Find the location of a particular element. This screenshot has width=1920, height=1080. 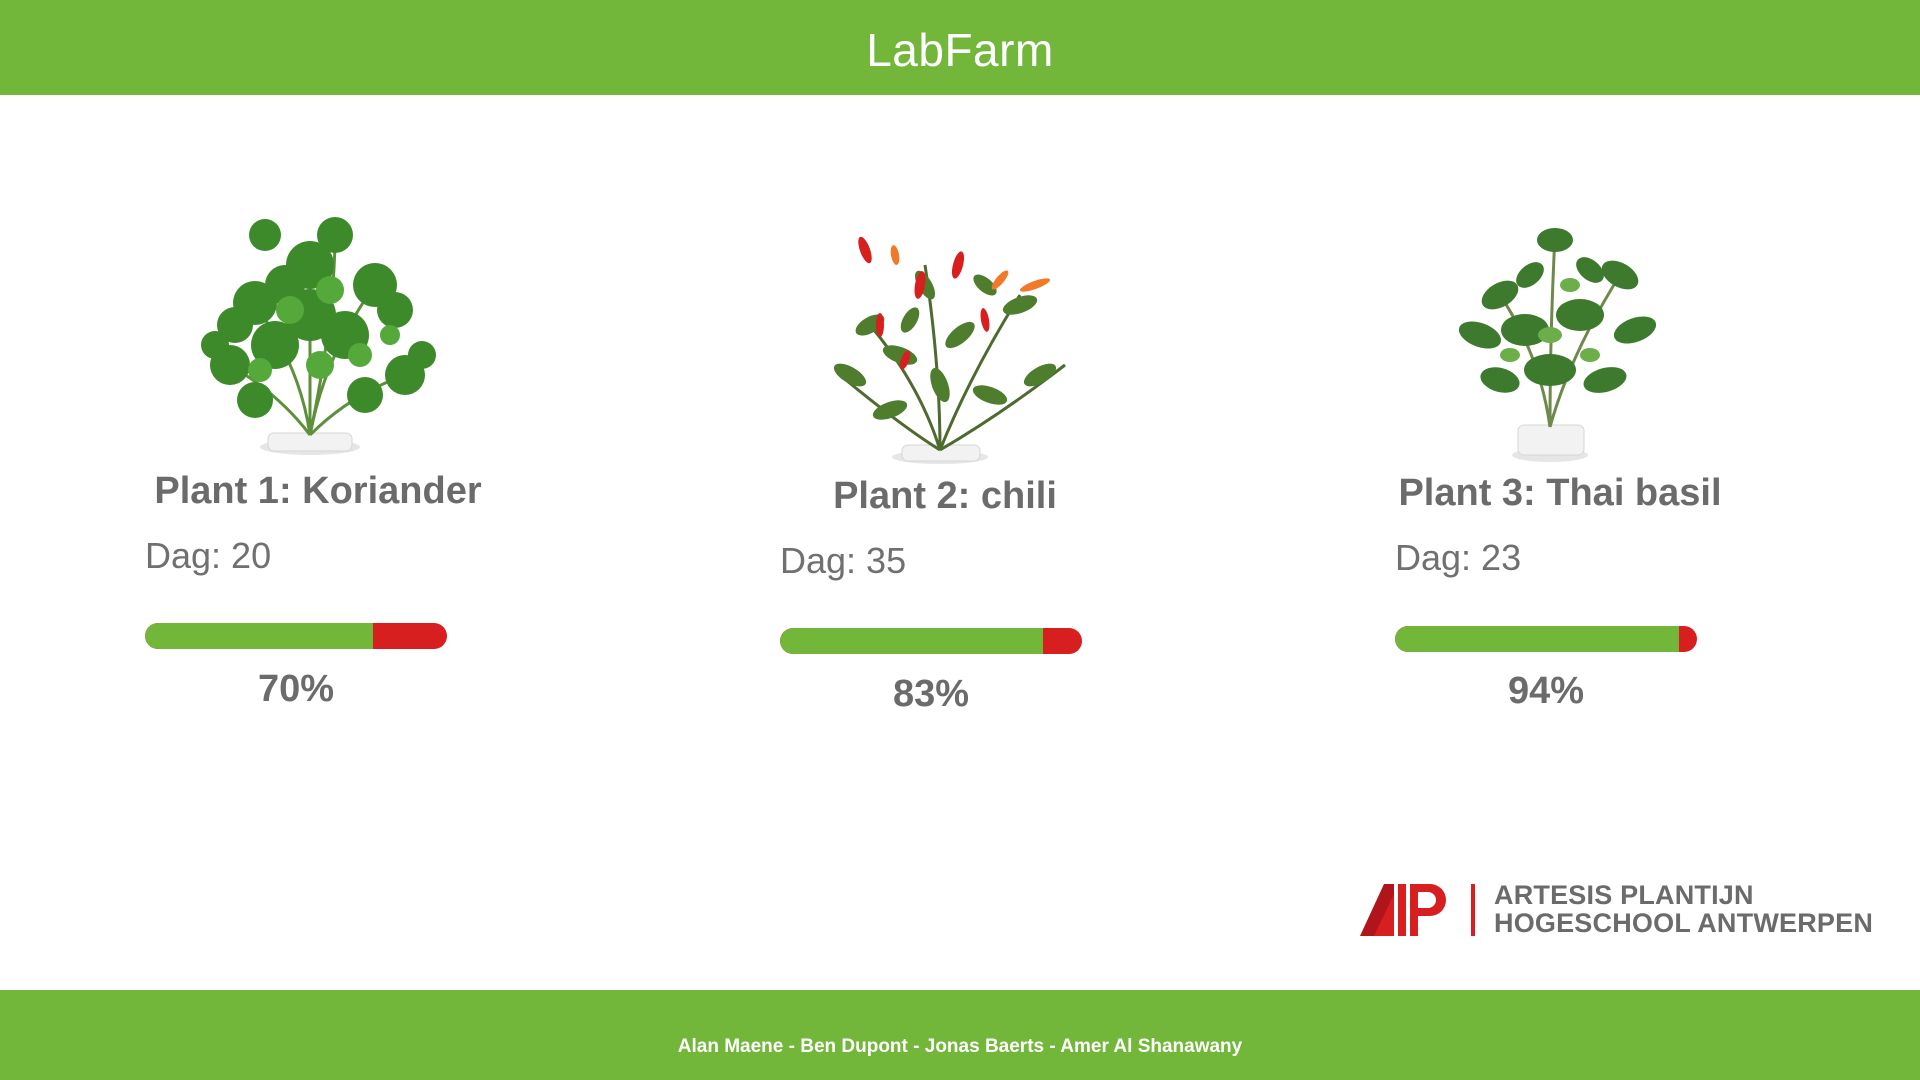

plant-card-3: Plant 3: Thai basil Dag: 23 94% is located at coordinates (1560, 460).